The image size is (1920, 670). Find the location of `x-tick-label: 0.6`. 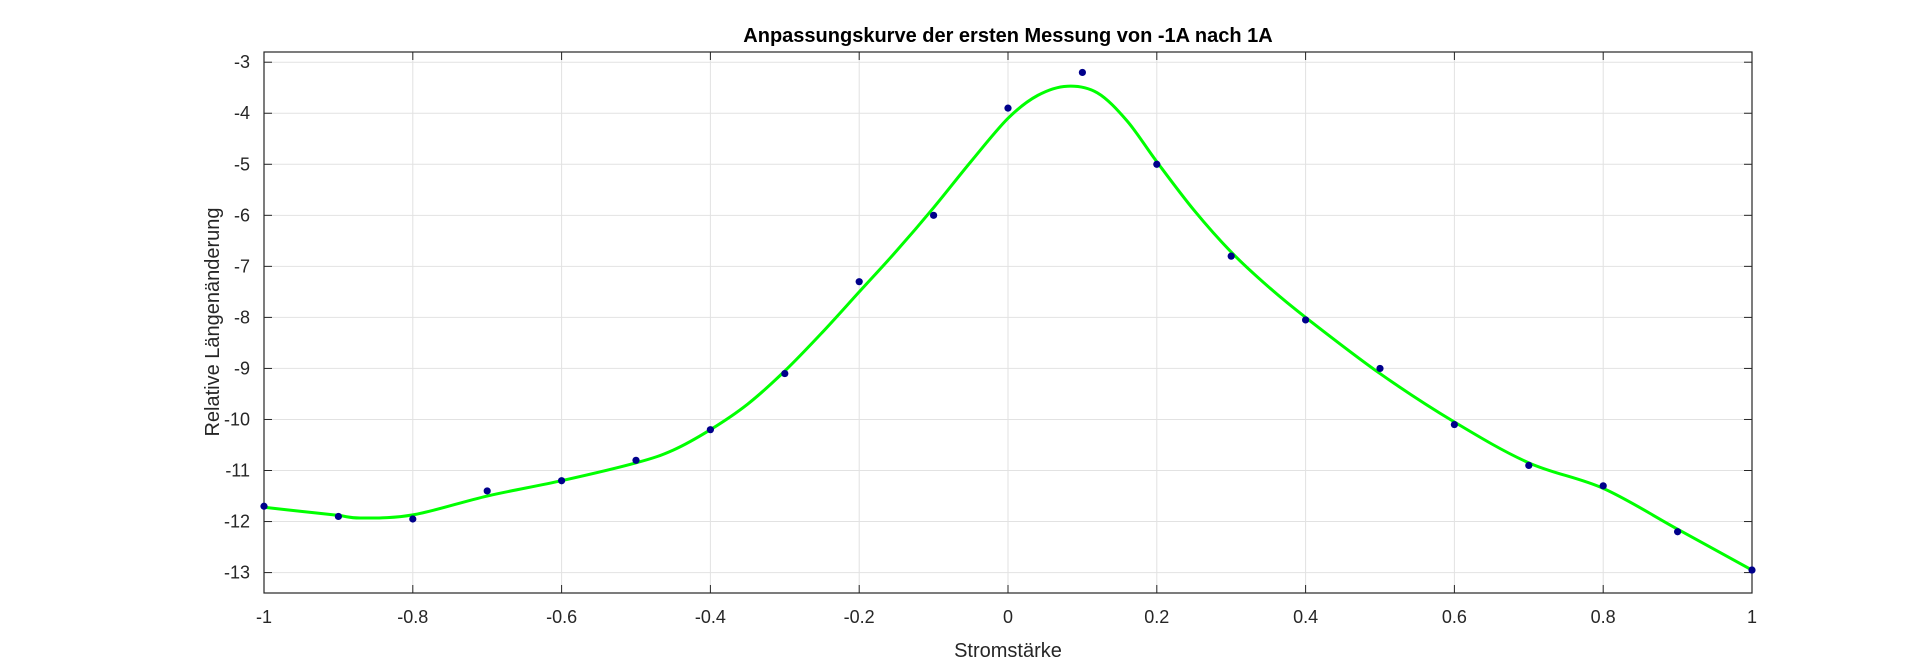

x-tick-label: 0.6 is located at coordinates (1454, 617).